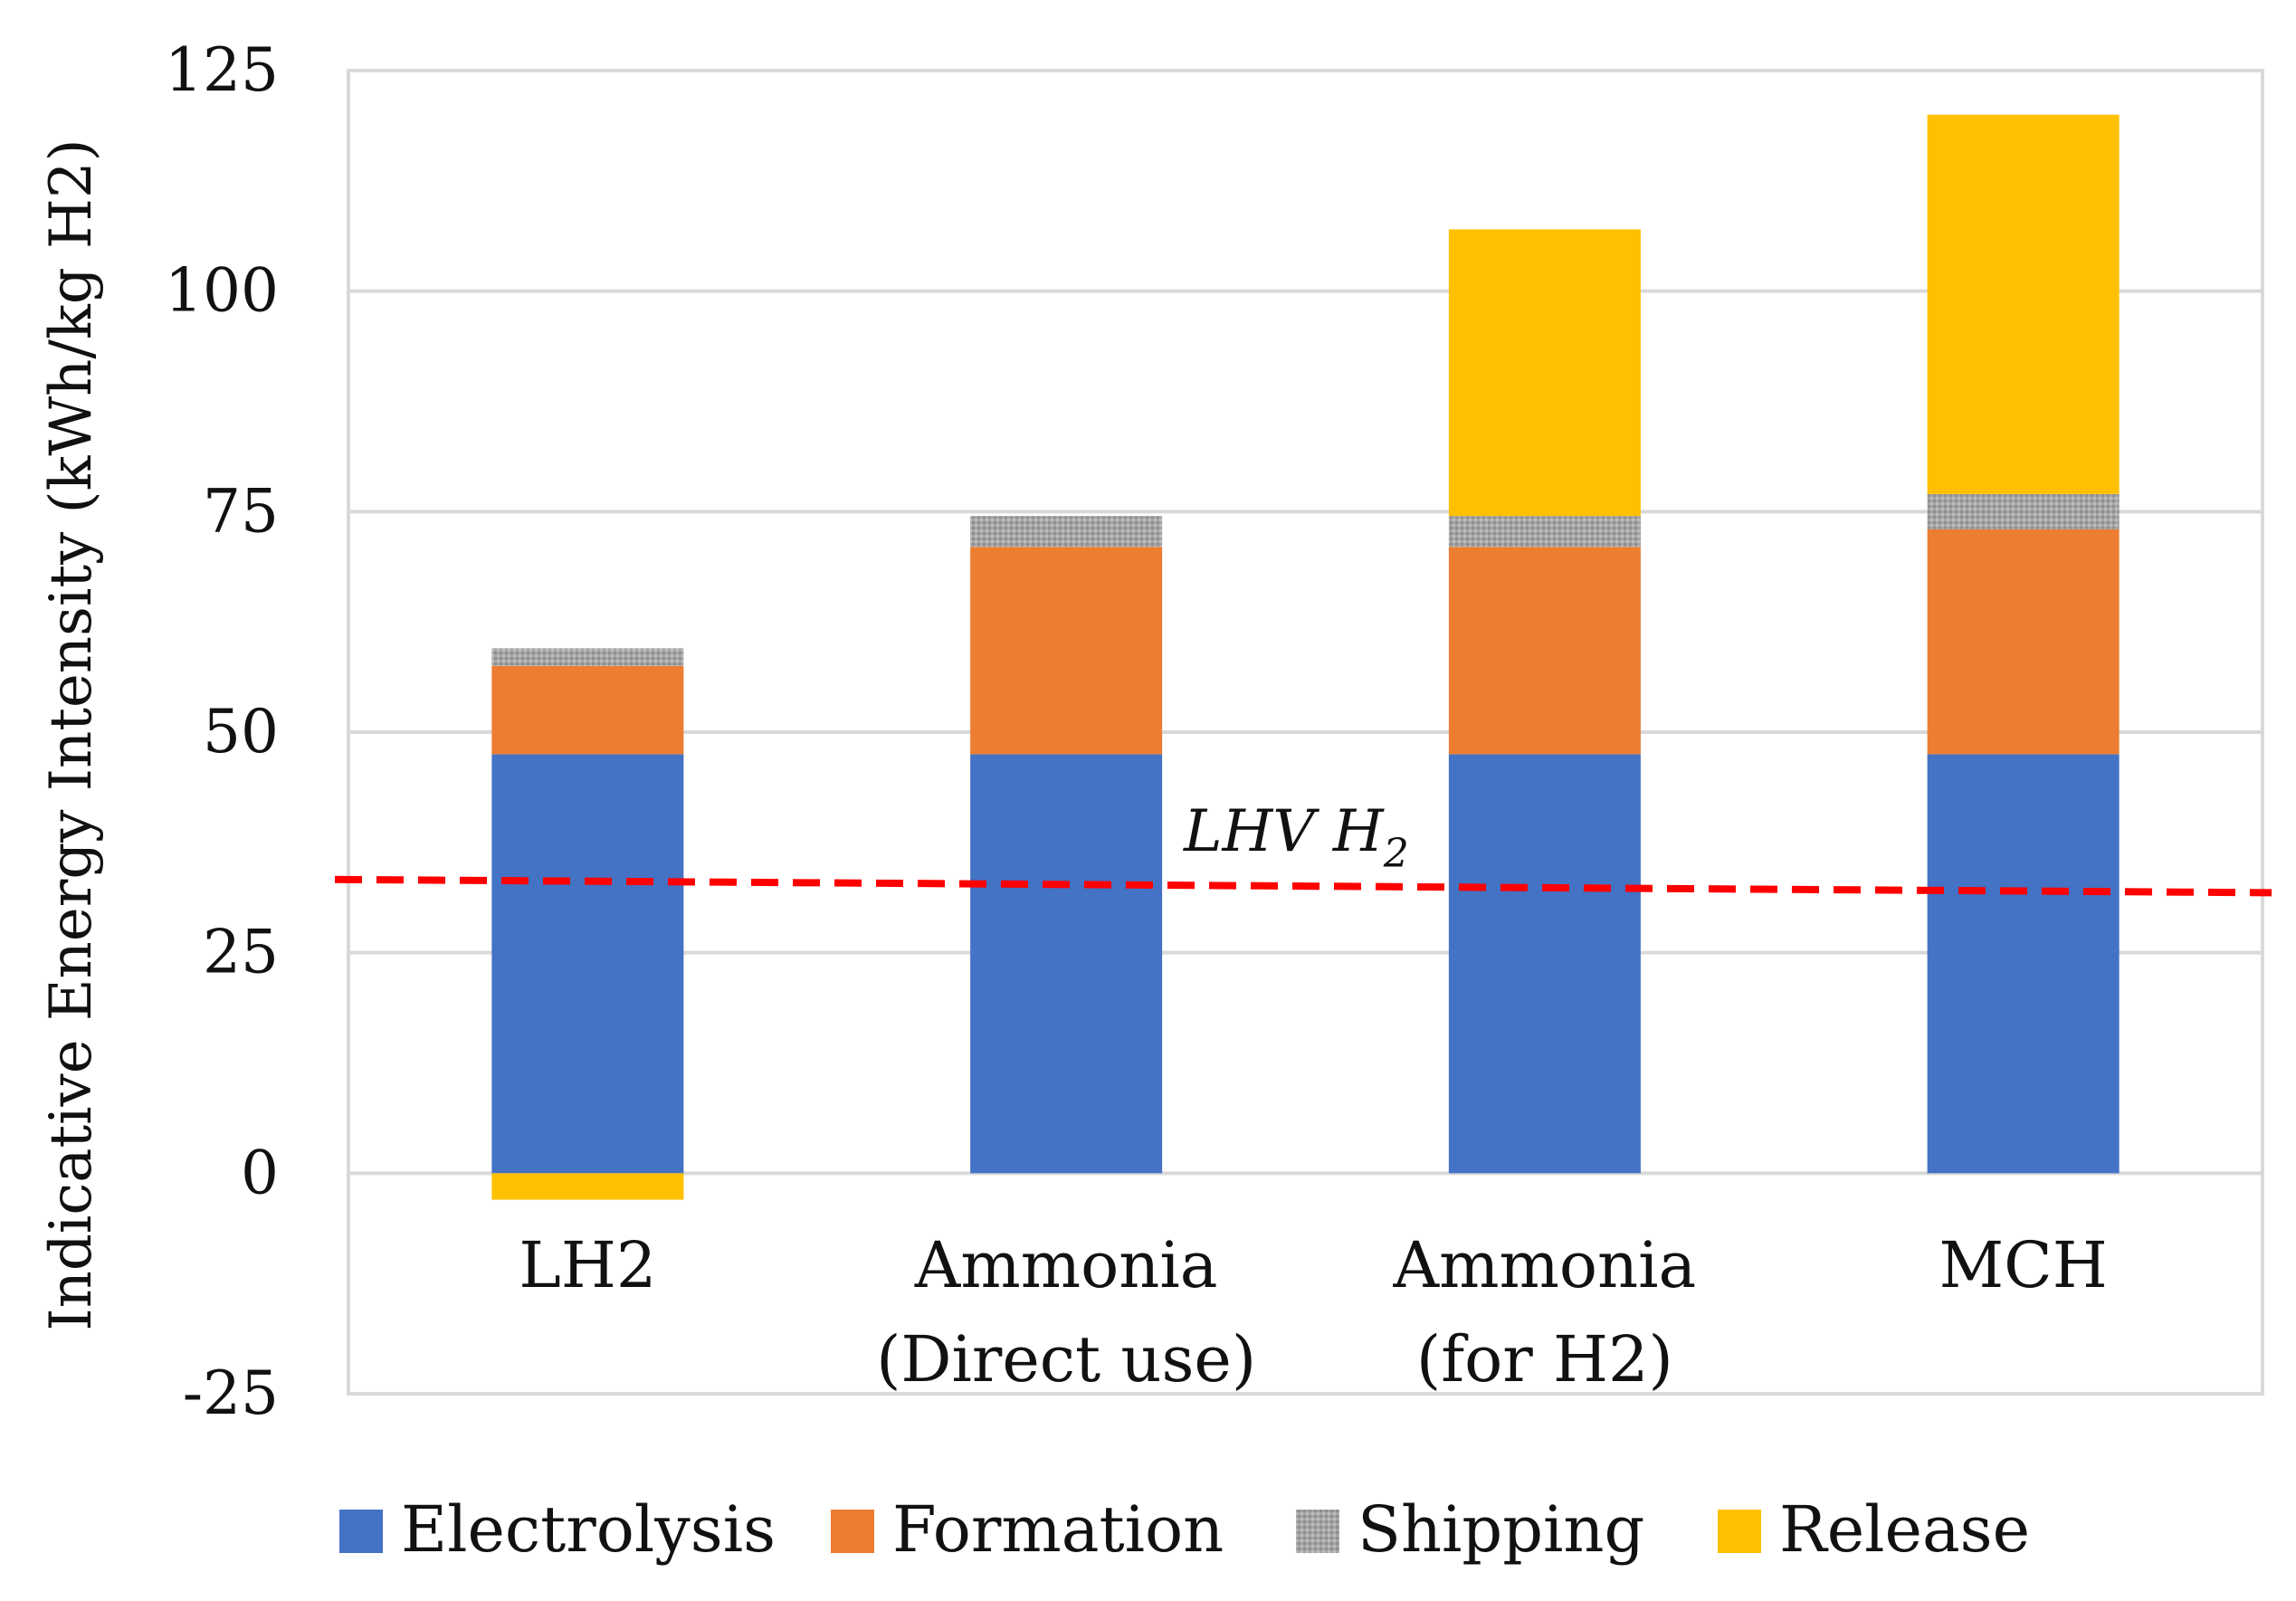 Image resolution: width=2296 pixels, height=1601 pixels. Describe the element at coordinates (222, 70) in the screenshot. I see `y-tick-label: 125` at that location.